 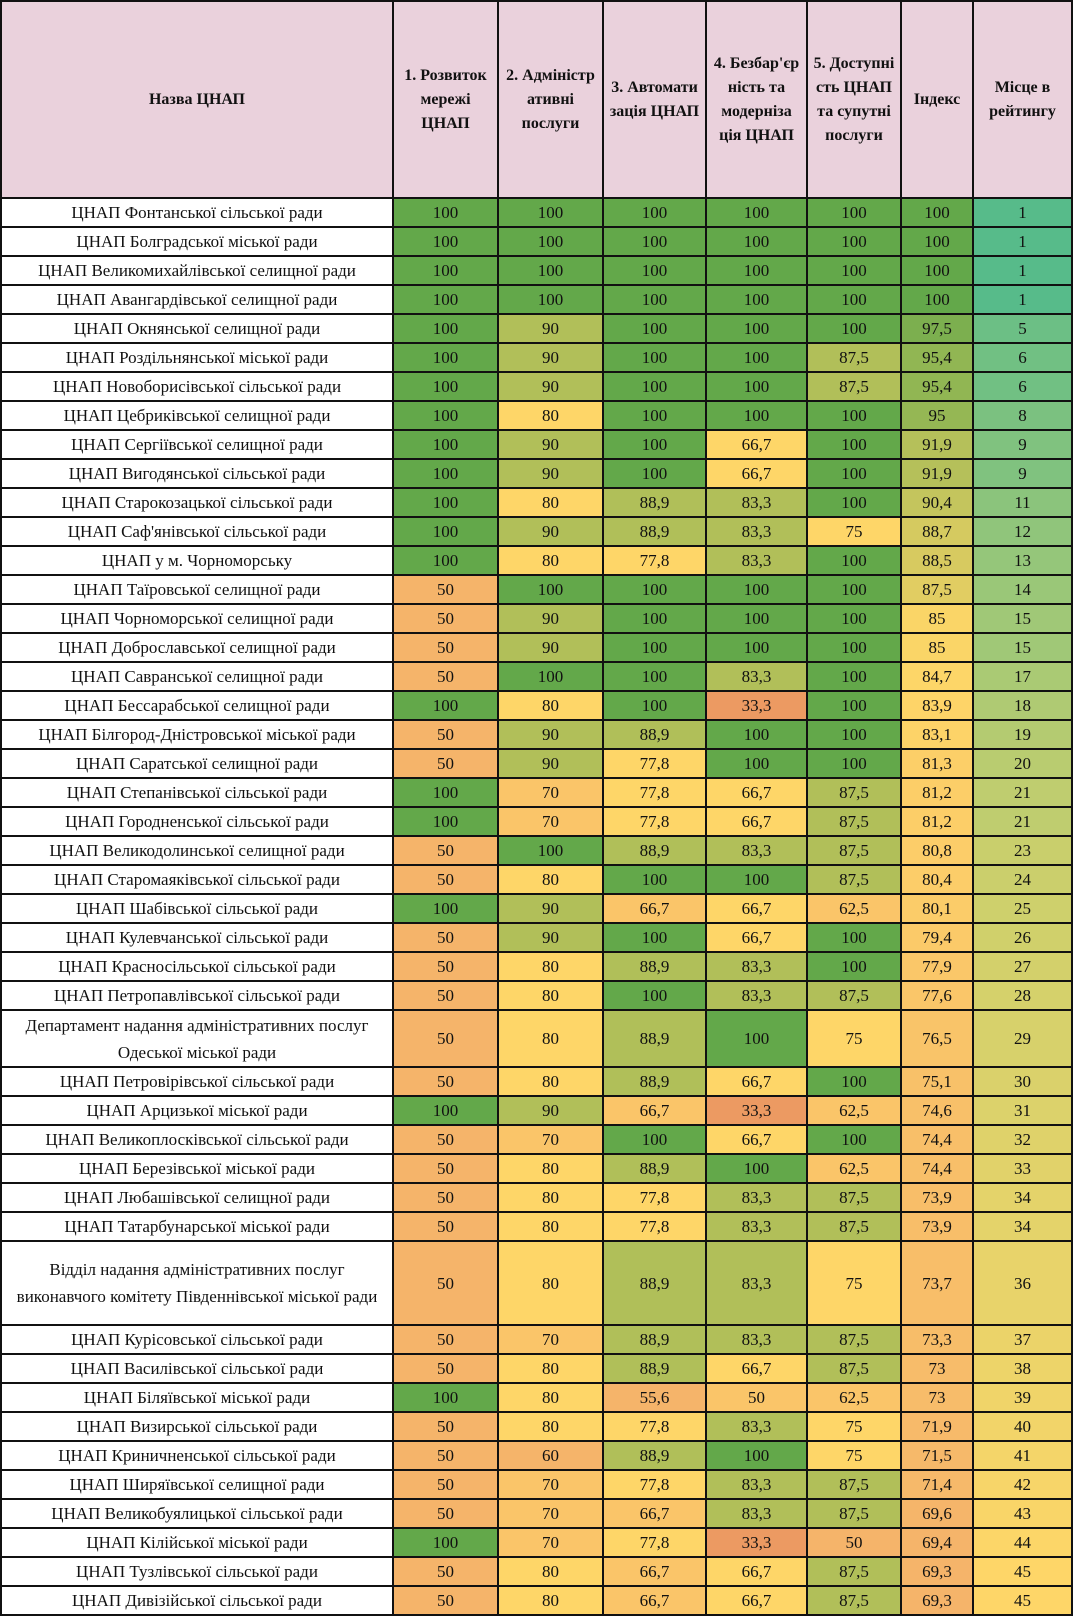 What do you see at coordinates (197, 212) in the screenshot?
I see `cnap-name-cell: ЦНАП Фонтанської сільської ради` at bounding box center [197, 212].